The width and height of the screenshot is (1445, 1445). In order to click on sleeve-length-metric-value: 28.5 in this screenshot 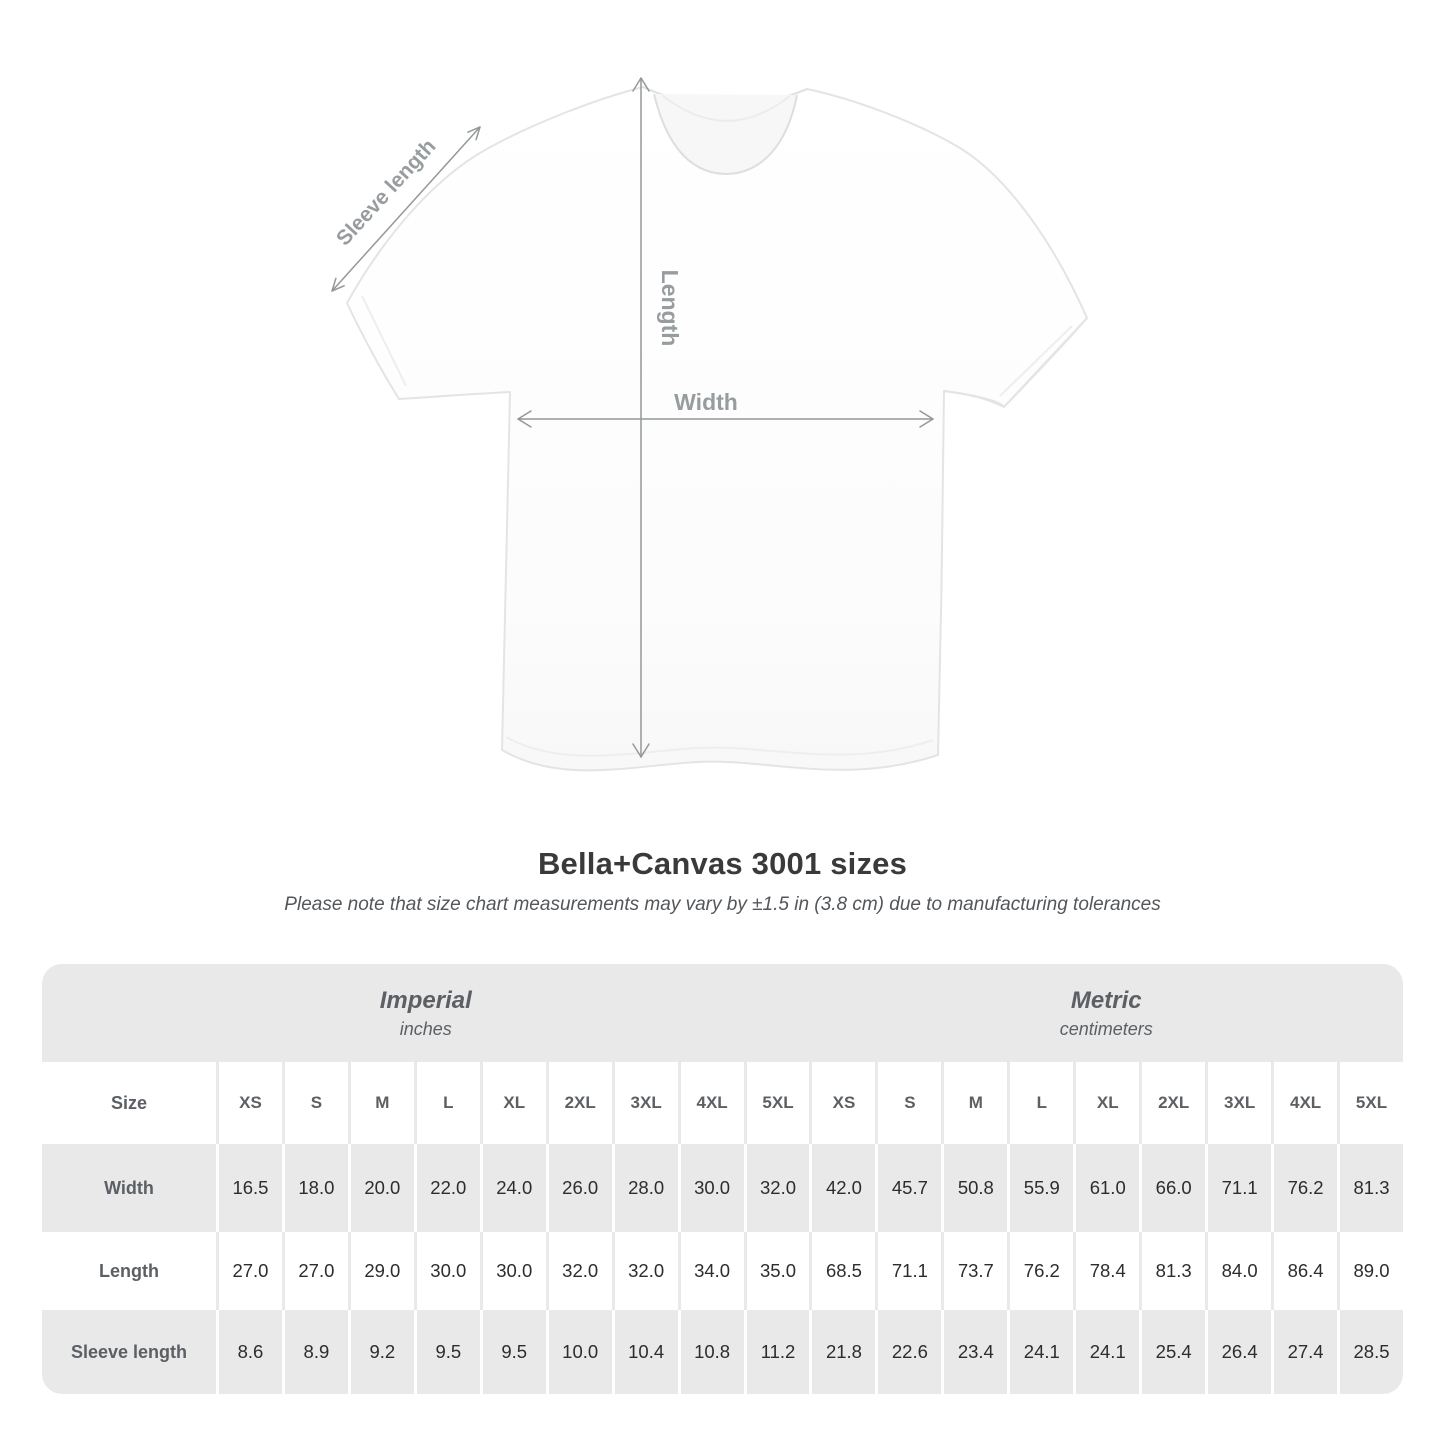, I will do `click(1370, 1352)`.